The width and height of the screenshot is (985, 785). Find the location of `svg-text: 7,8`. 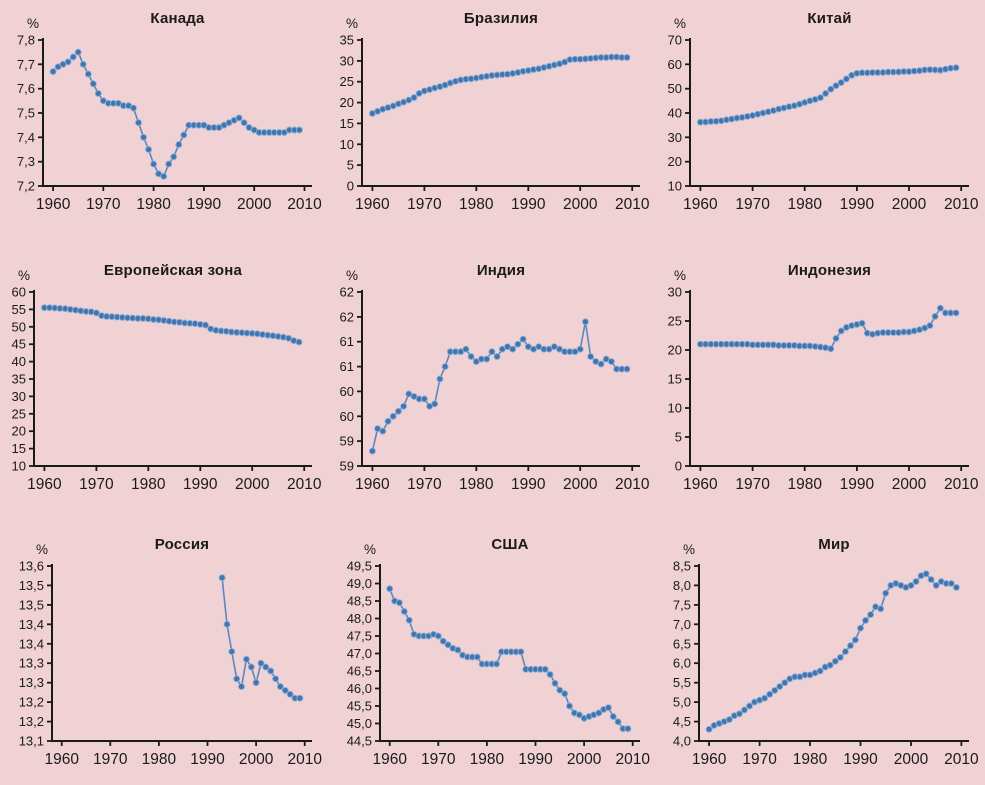

svg-text: 7,8 is located at coordinates (26, 40).